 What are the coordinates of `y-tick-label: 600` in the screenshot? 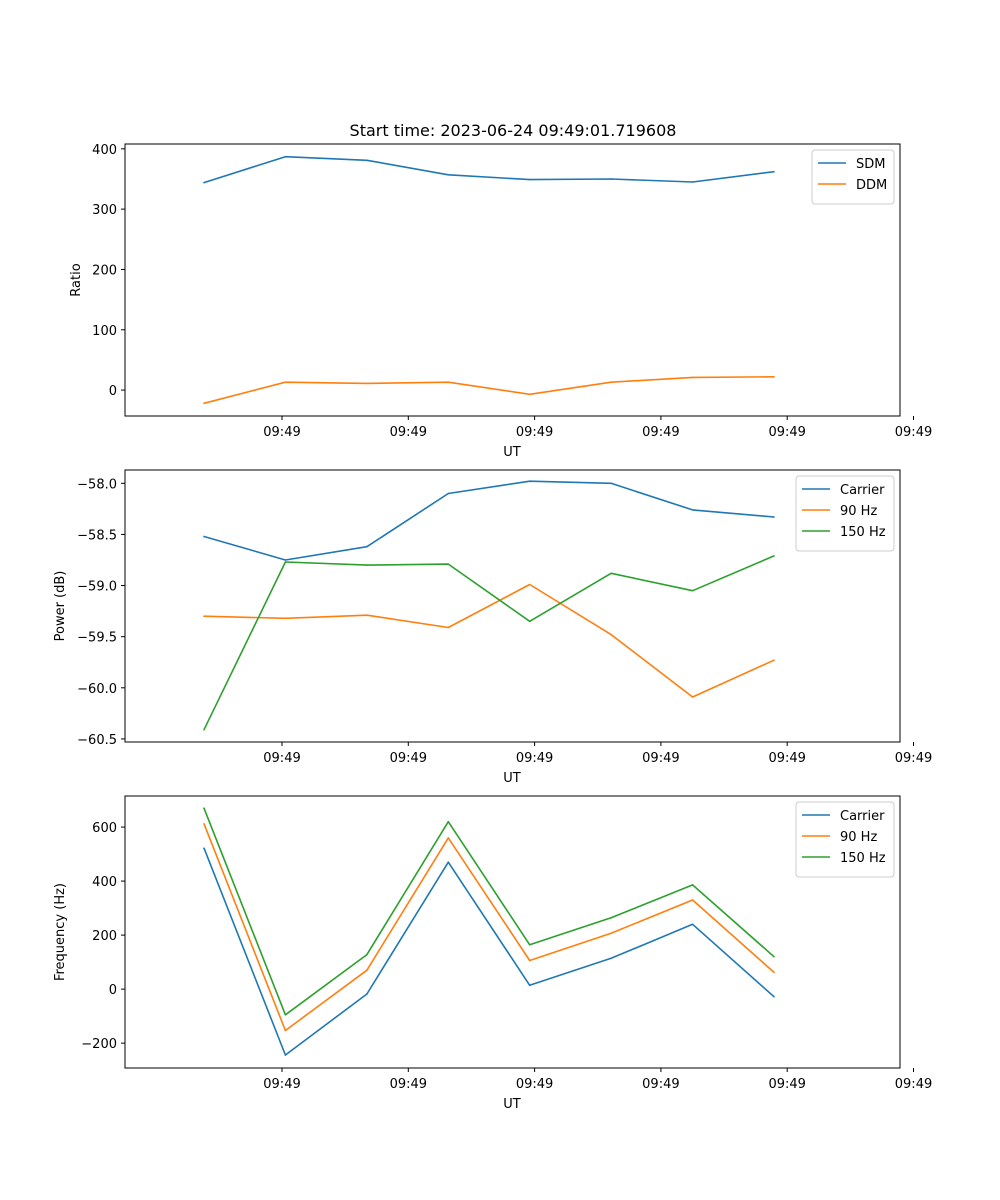 It's located at (104, 828).